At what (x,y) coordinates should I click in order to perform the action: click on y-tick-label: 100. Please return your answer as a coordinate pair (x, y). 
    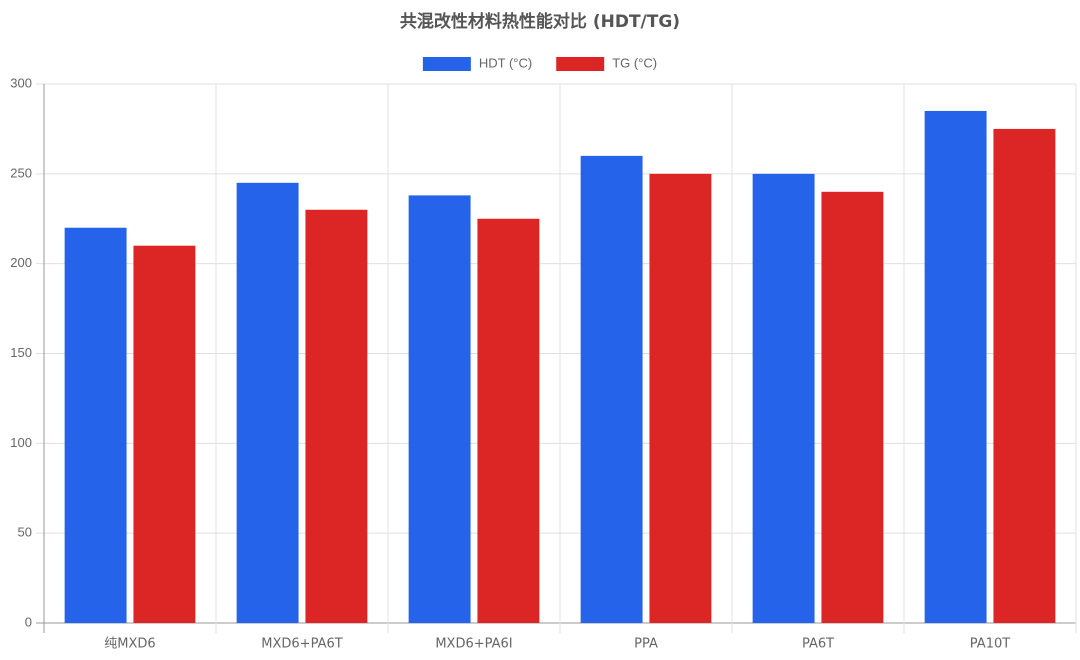
    Looking at the image, I should click on (21, 442).